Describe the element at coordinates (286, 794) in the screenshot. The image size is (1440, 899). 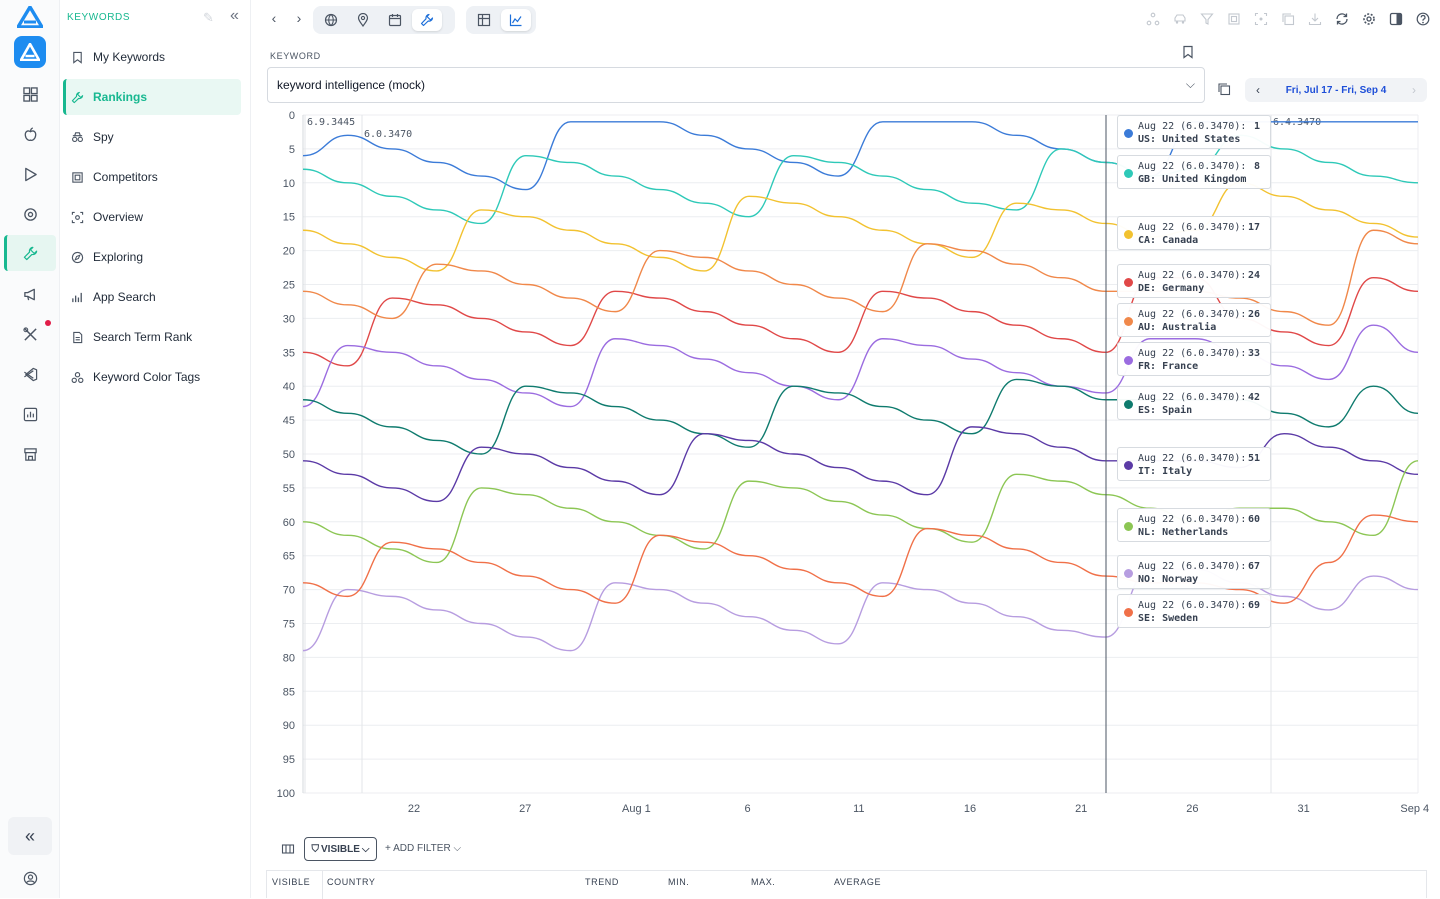
I see `y-tick-label: 100` at that location.